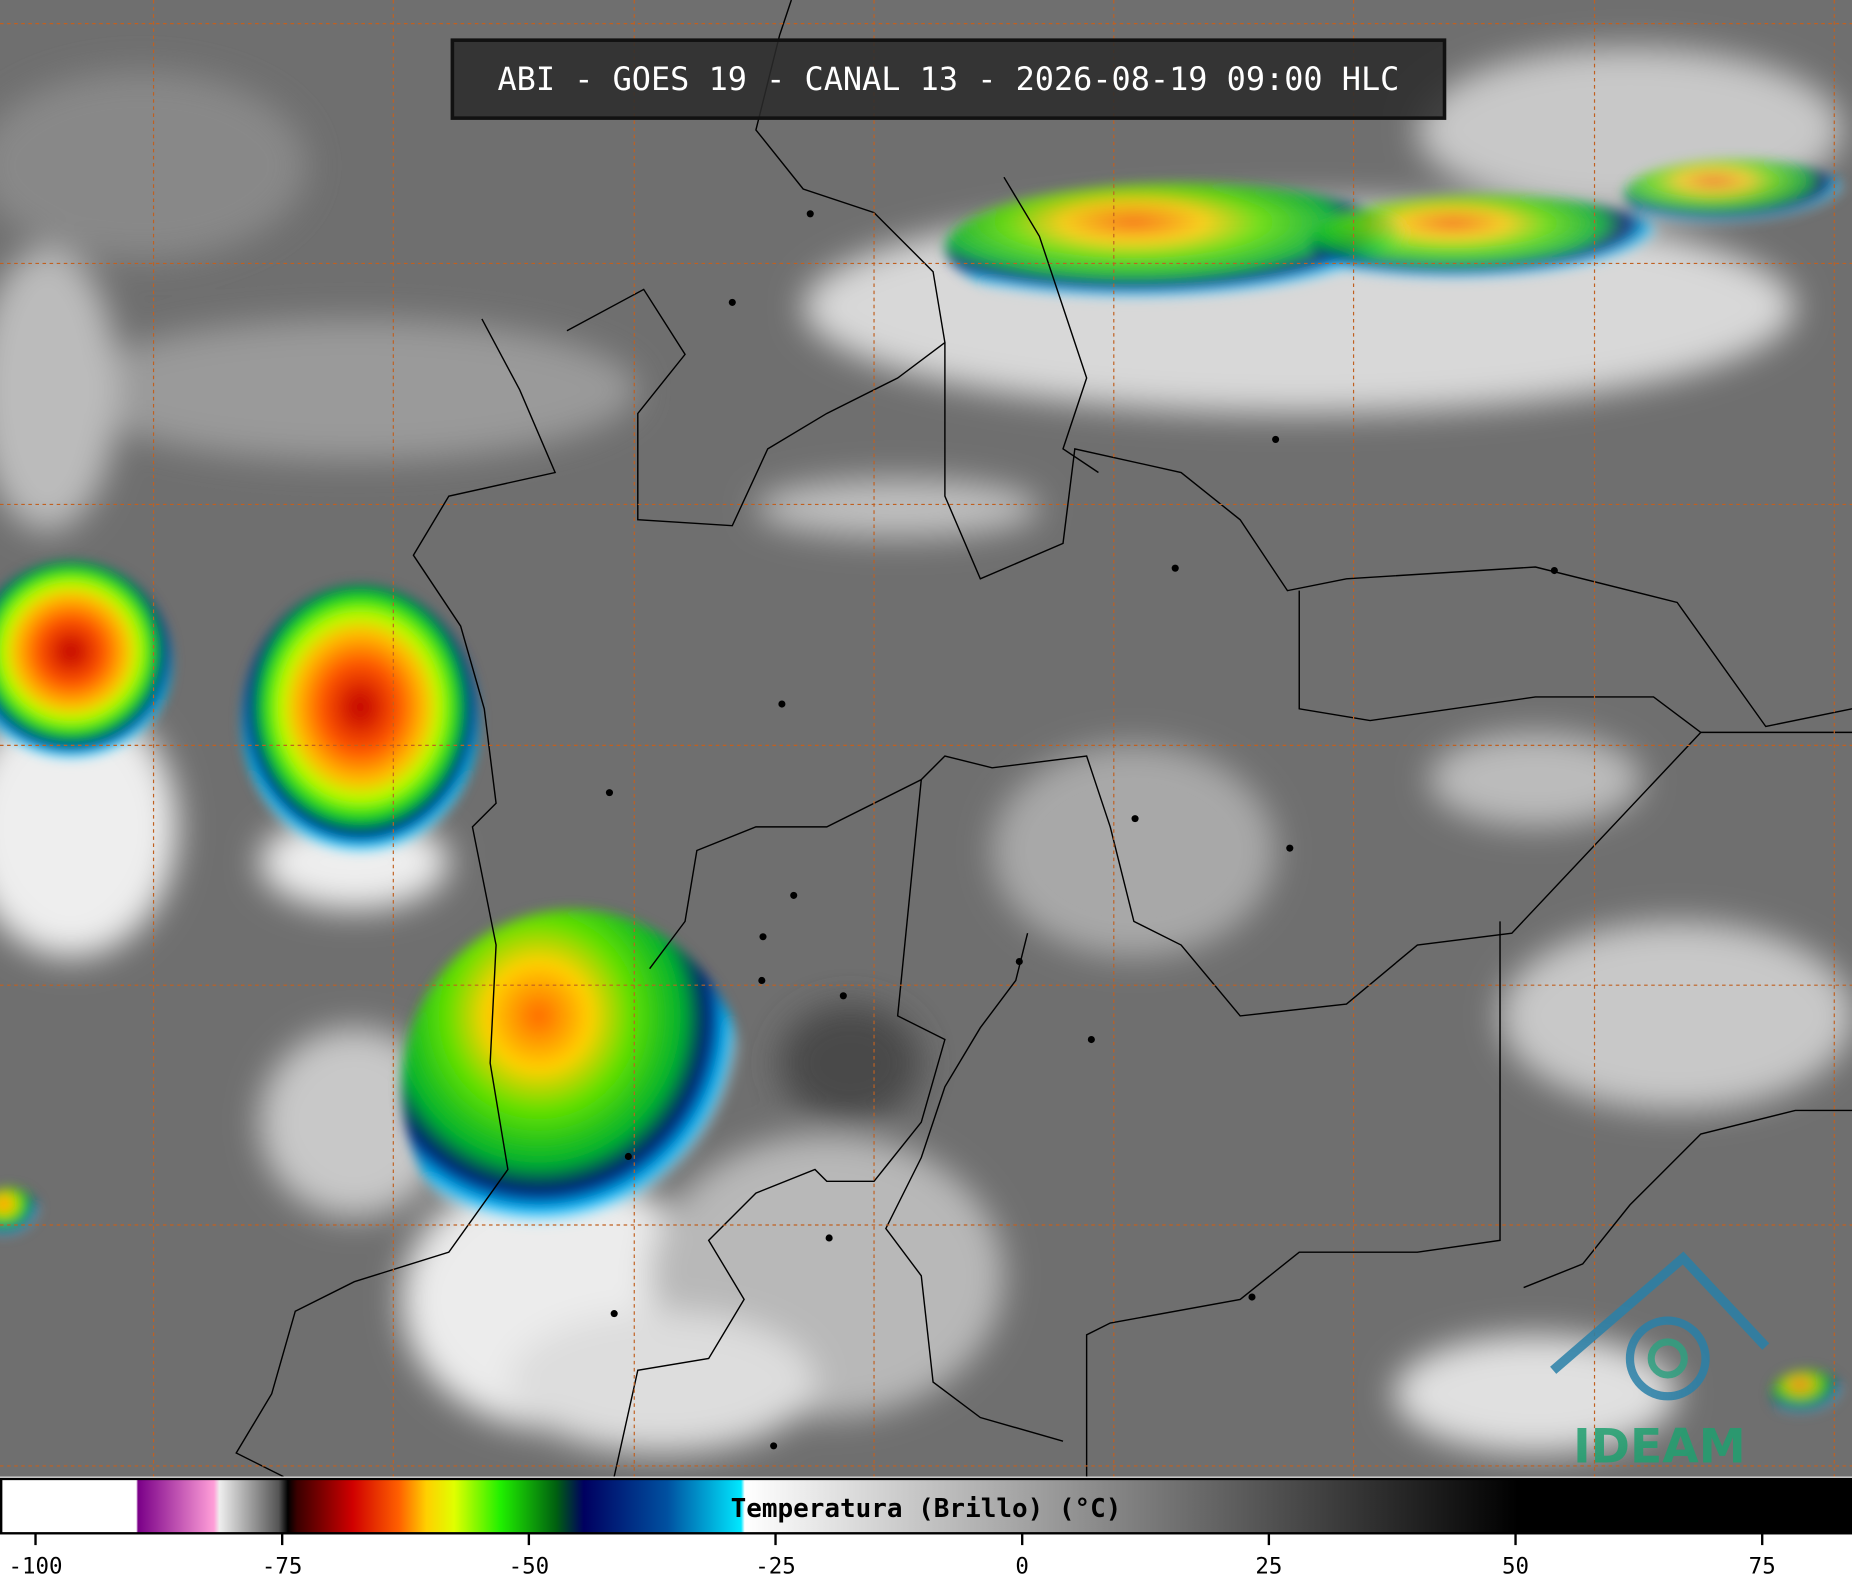 This screenshot has width=1852, height=1577. I want to click on tick-label: -100, so click(35, 1565).